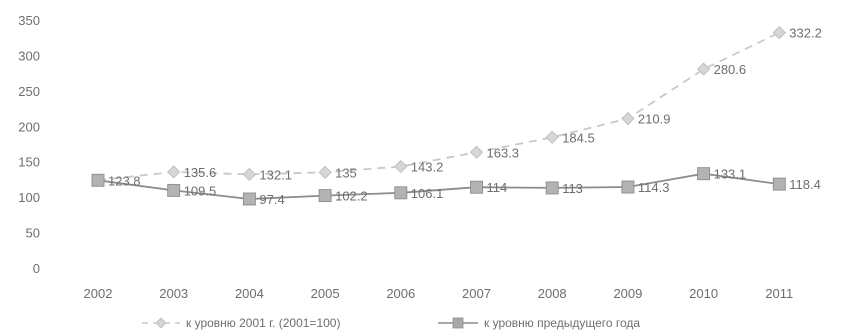  What do you see at coordinates (654, 119) in the screenshot?
I see `series-1-data-label-2009: 210.9` at bounding box center [654, 119].